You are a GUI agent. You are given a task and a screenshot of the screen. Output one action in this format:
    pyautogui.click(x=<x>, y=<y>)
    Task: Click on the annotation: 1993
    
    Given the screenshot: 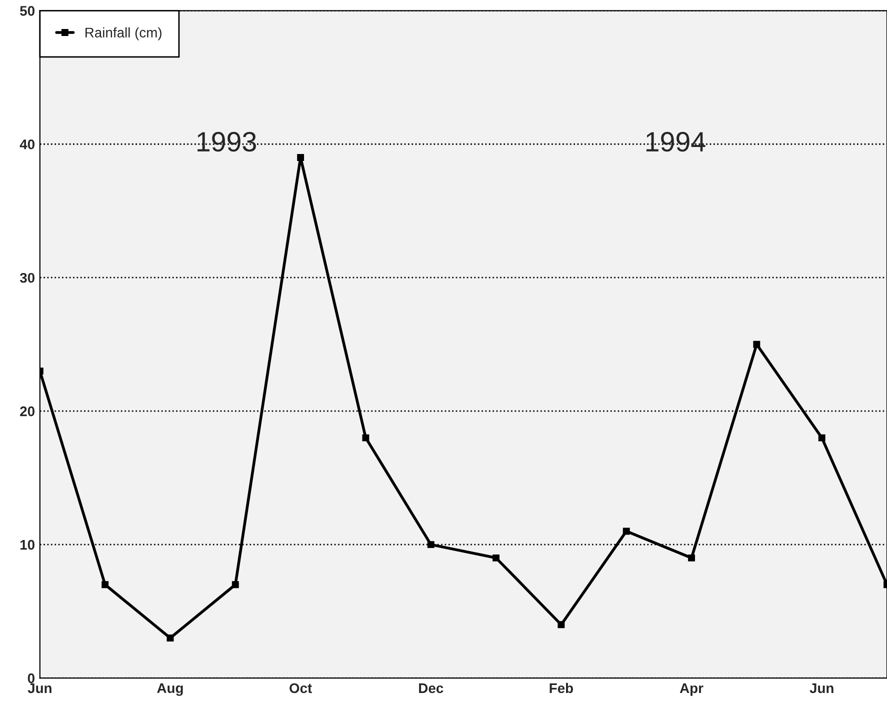 What is the action you would take?
    pyautogui.click(x=227, y=142)
    